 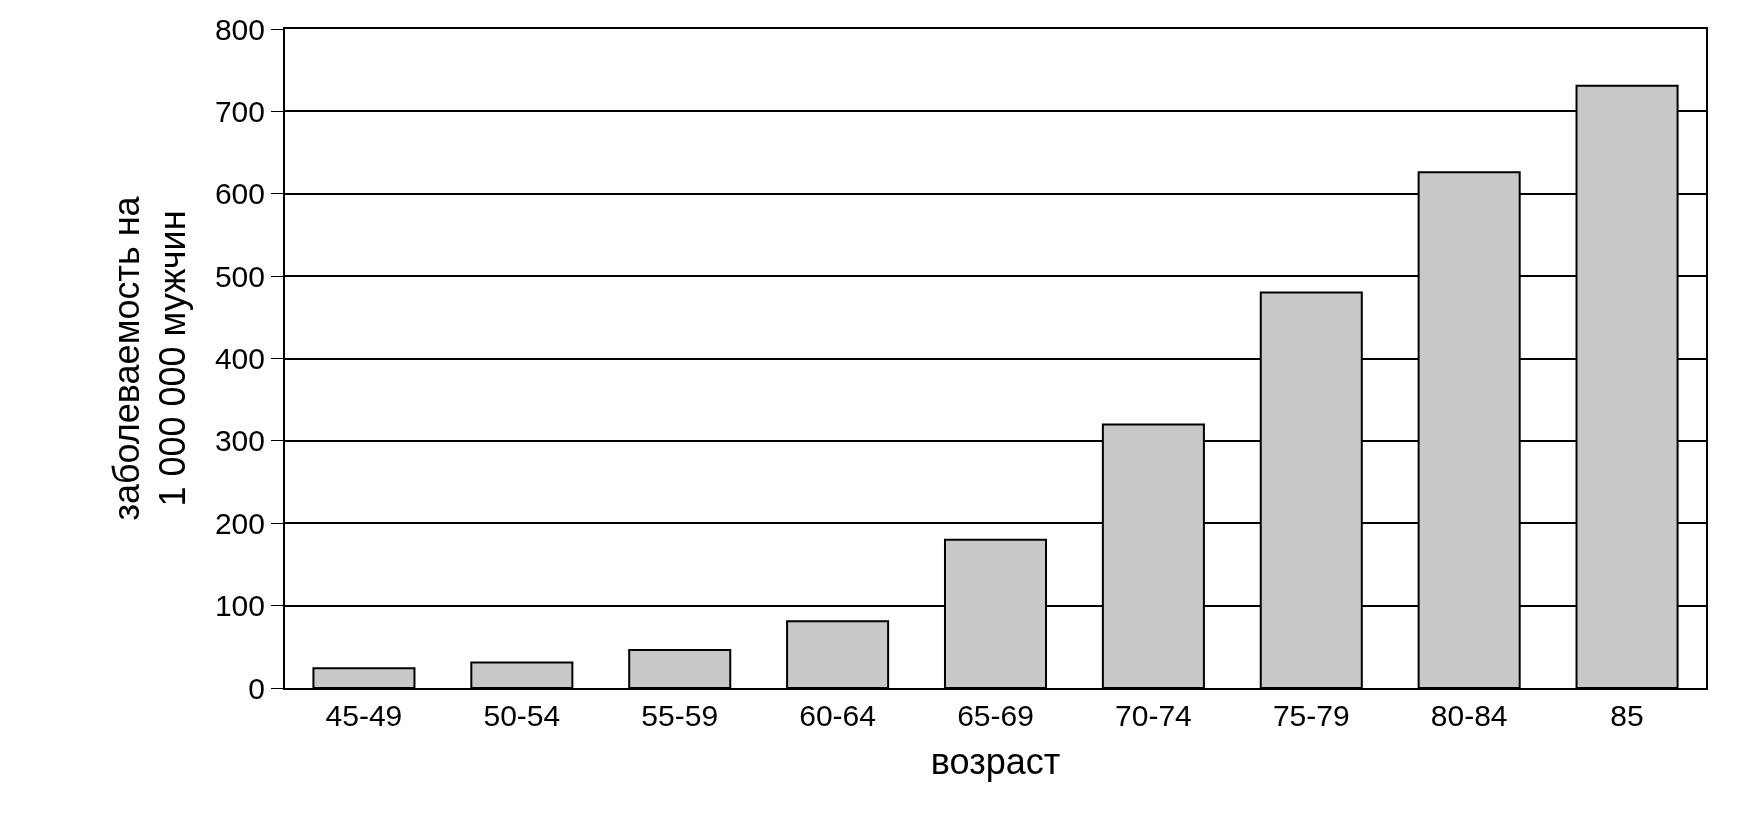 I want to click on x-tick-label: 45-49, so click(x=364, y=715).